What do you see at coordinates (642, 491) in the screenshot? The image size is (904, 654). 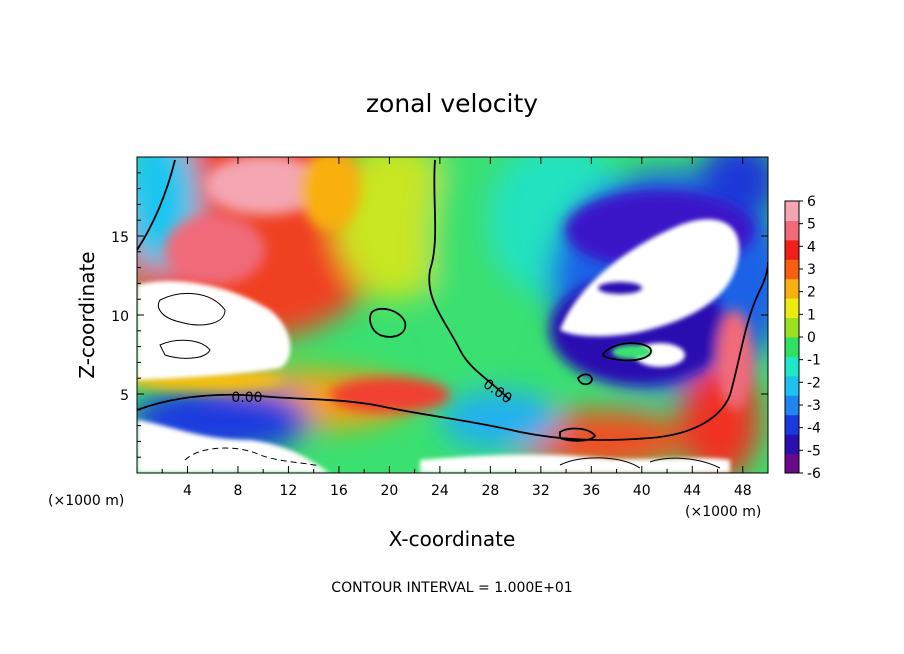 I see `x-tick-label: 40` at bounding box center [642, 491].